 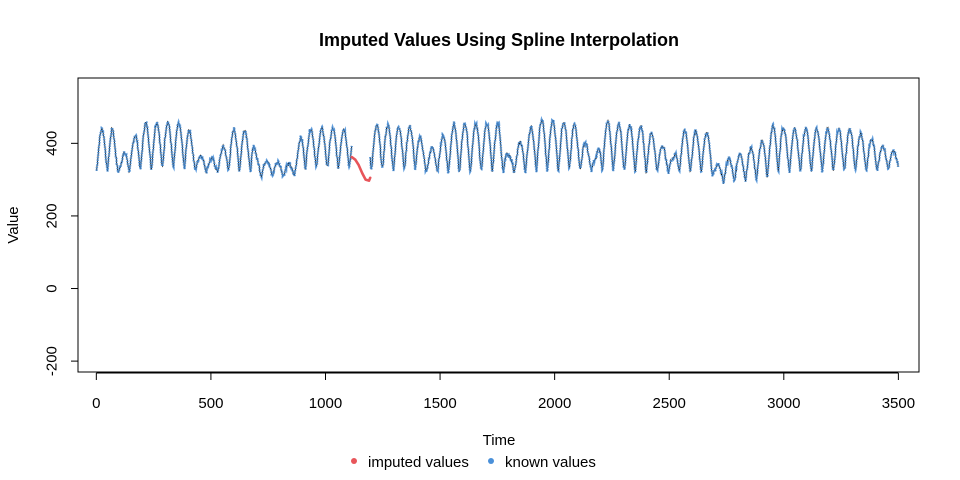 What do you see at coordinates (669, 403) in the screenshot?
I see `x-tick-label: 2500` at bounding box center [669, 403].